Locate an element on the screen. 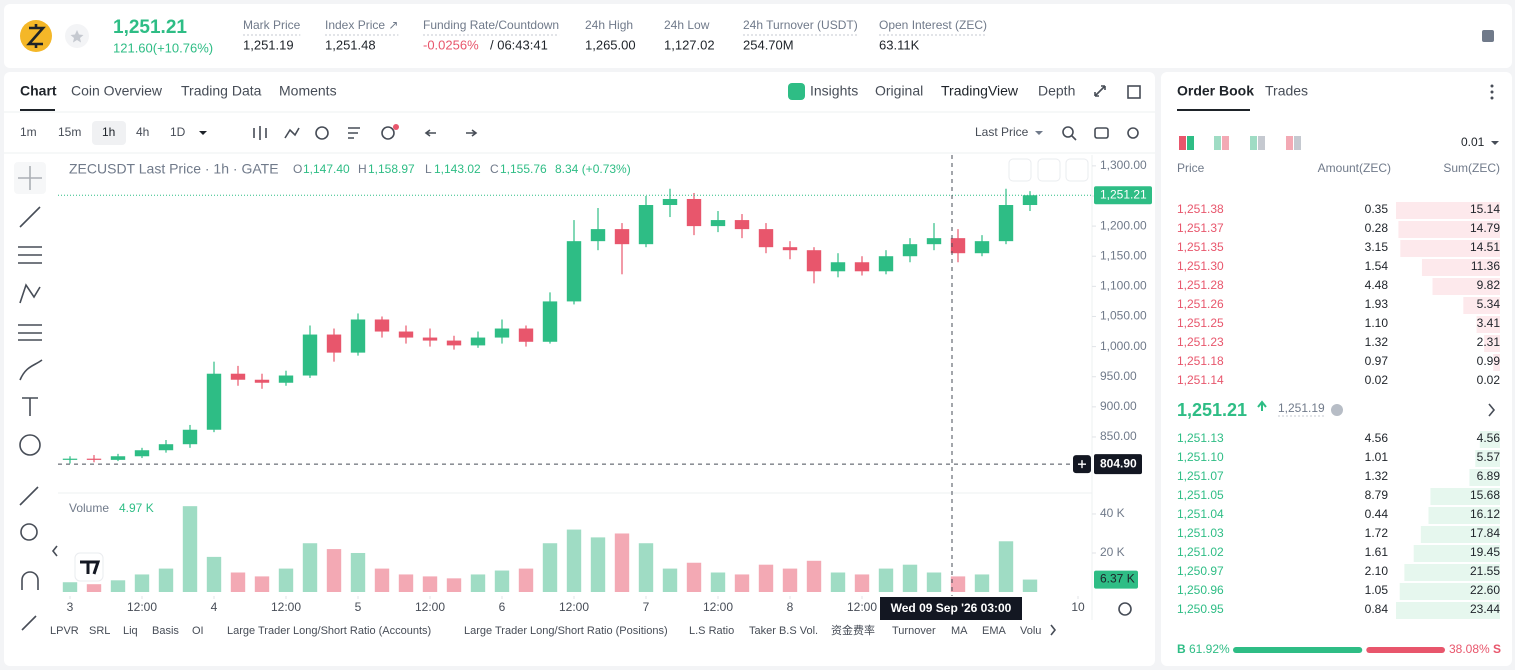  book-amount: 0.02 is located at coordinates (1377, 380).